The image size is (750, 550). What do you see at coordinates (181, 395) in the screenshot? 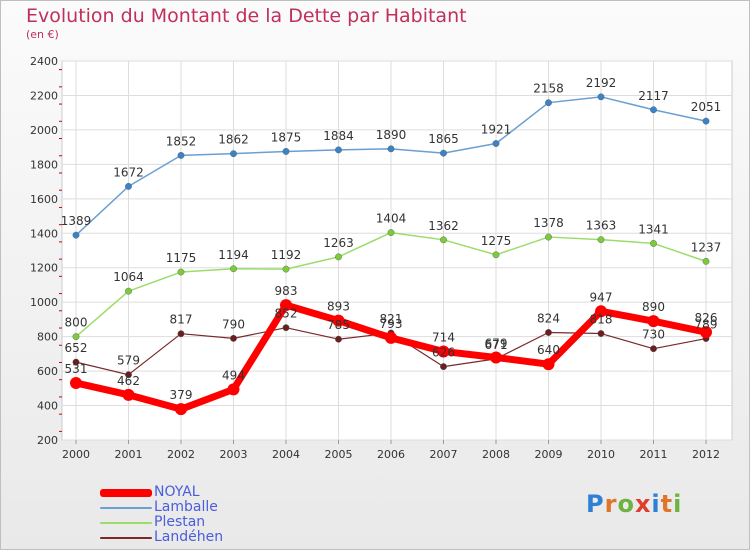
I see `data-label: 379` at bounding box center [181, 395].